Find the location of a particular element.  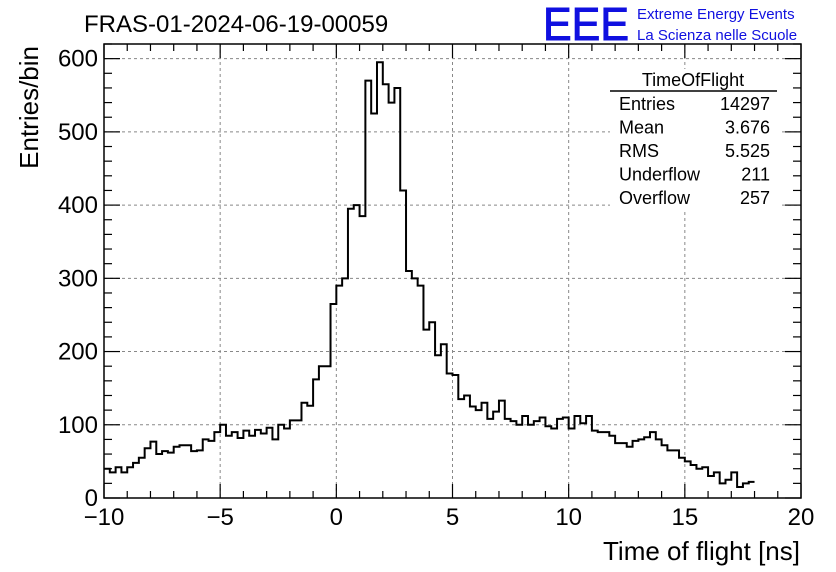

y-tick-label: 200 is located at coordinates (78, 352).